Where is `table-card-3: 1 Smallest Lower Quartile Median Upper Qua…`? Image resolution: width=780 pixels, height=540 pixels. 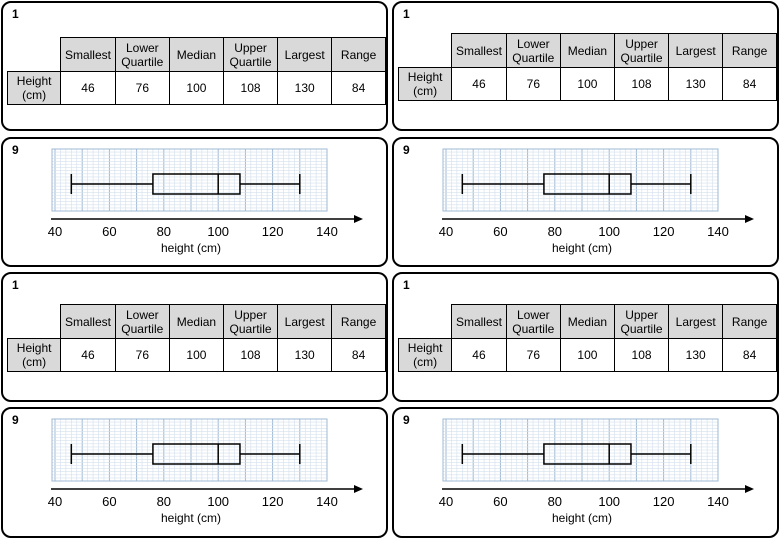
table-card-3: 1 Smallest Lower Quartile Median Upper Qua… is located at coordinates (194, 337).